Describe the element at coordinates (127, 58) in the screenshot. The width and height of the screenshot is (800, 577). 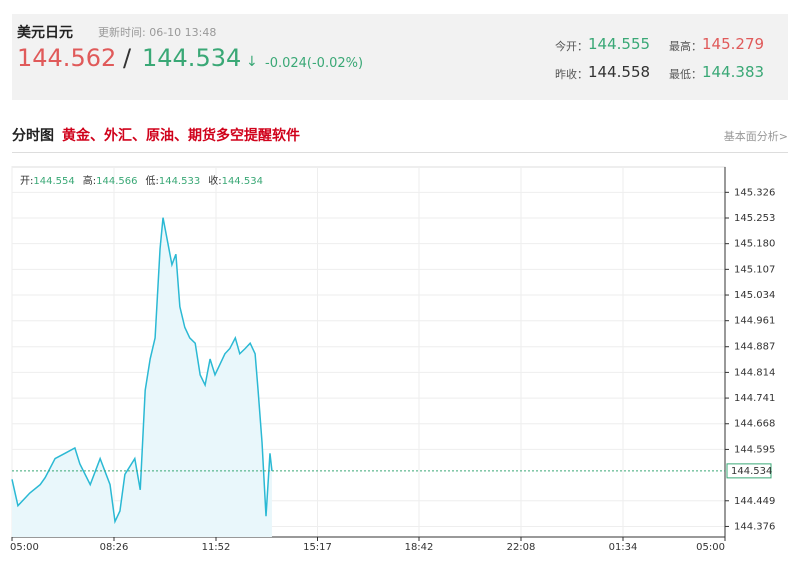
I see `slash: /` at that location.